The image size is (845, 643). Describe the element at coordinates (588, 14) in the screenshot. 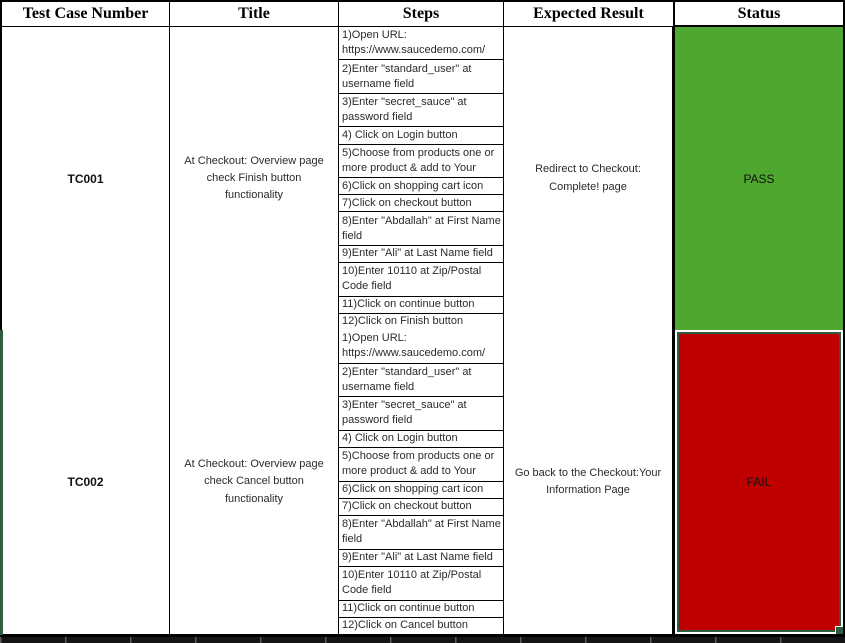

I see `header-expected-result: Expected Result` at that location.